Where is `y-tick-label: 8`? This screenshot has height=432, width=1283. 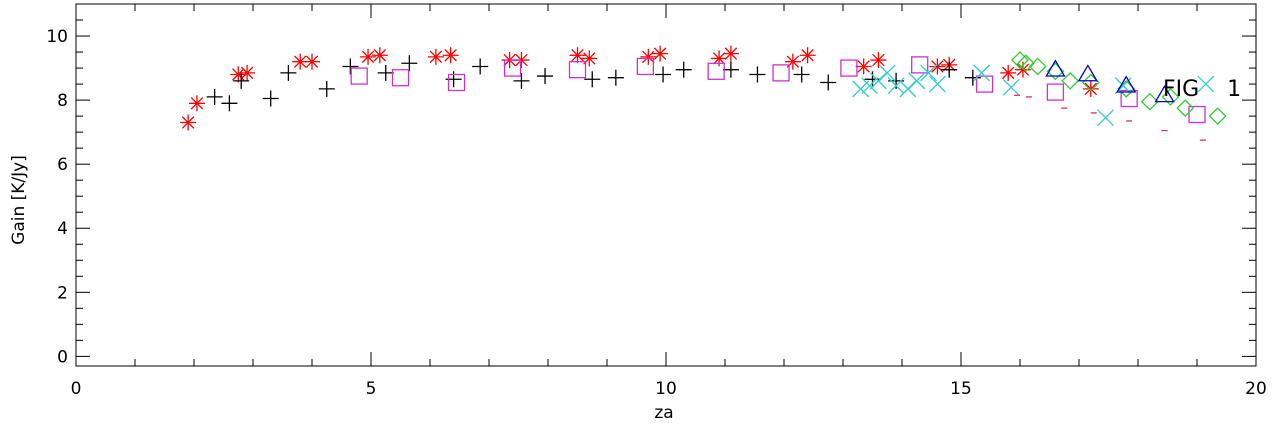
y-tick-label: 8 is located at coordinates (62, 101).